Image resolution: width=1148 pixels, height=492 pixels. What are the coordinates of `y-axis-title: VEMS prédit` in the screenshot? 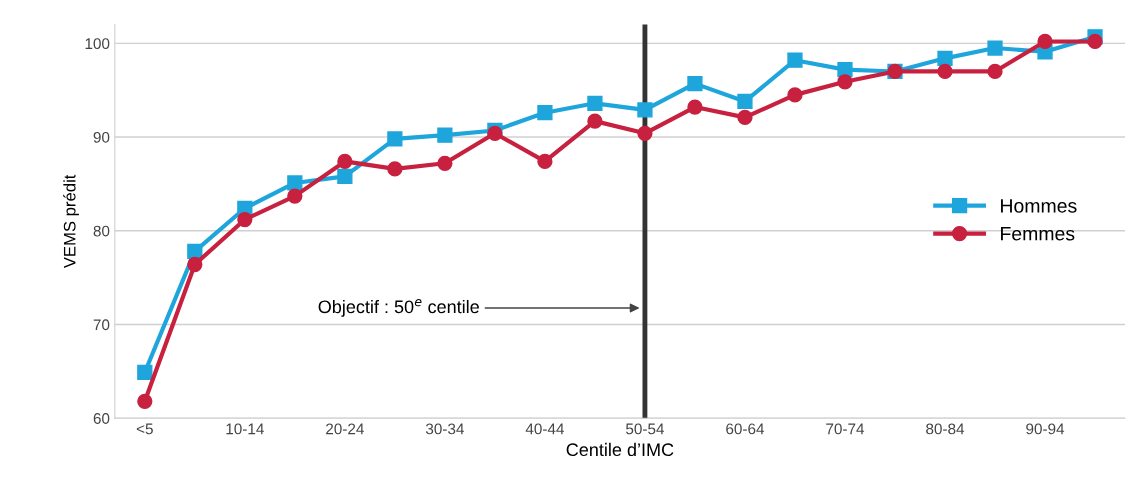 It's located at (71, 221).